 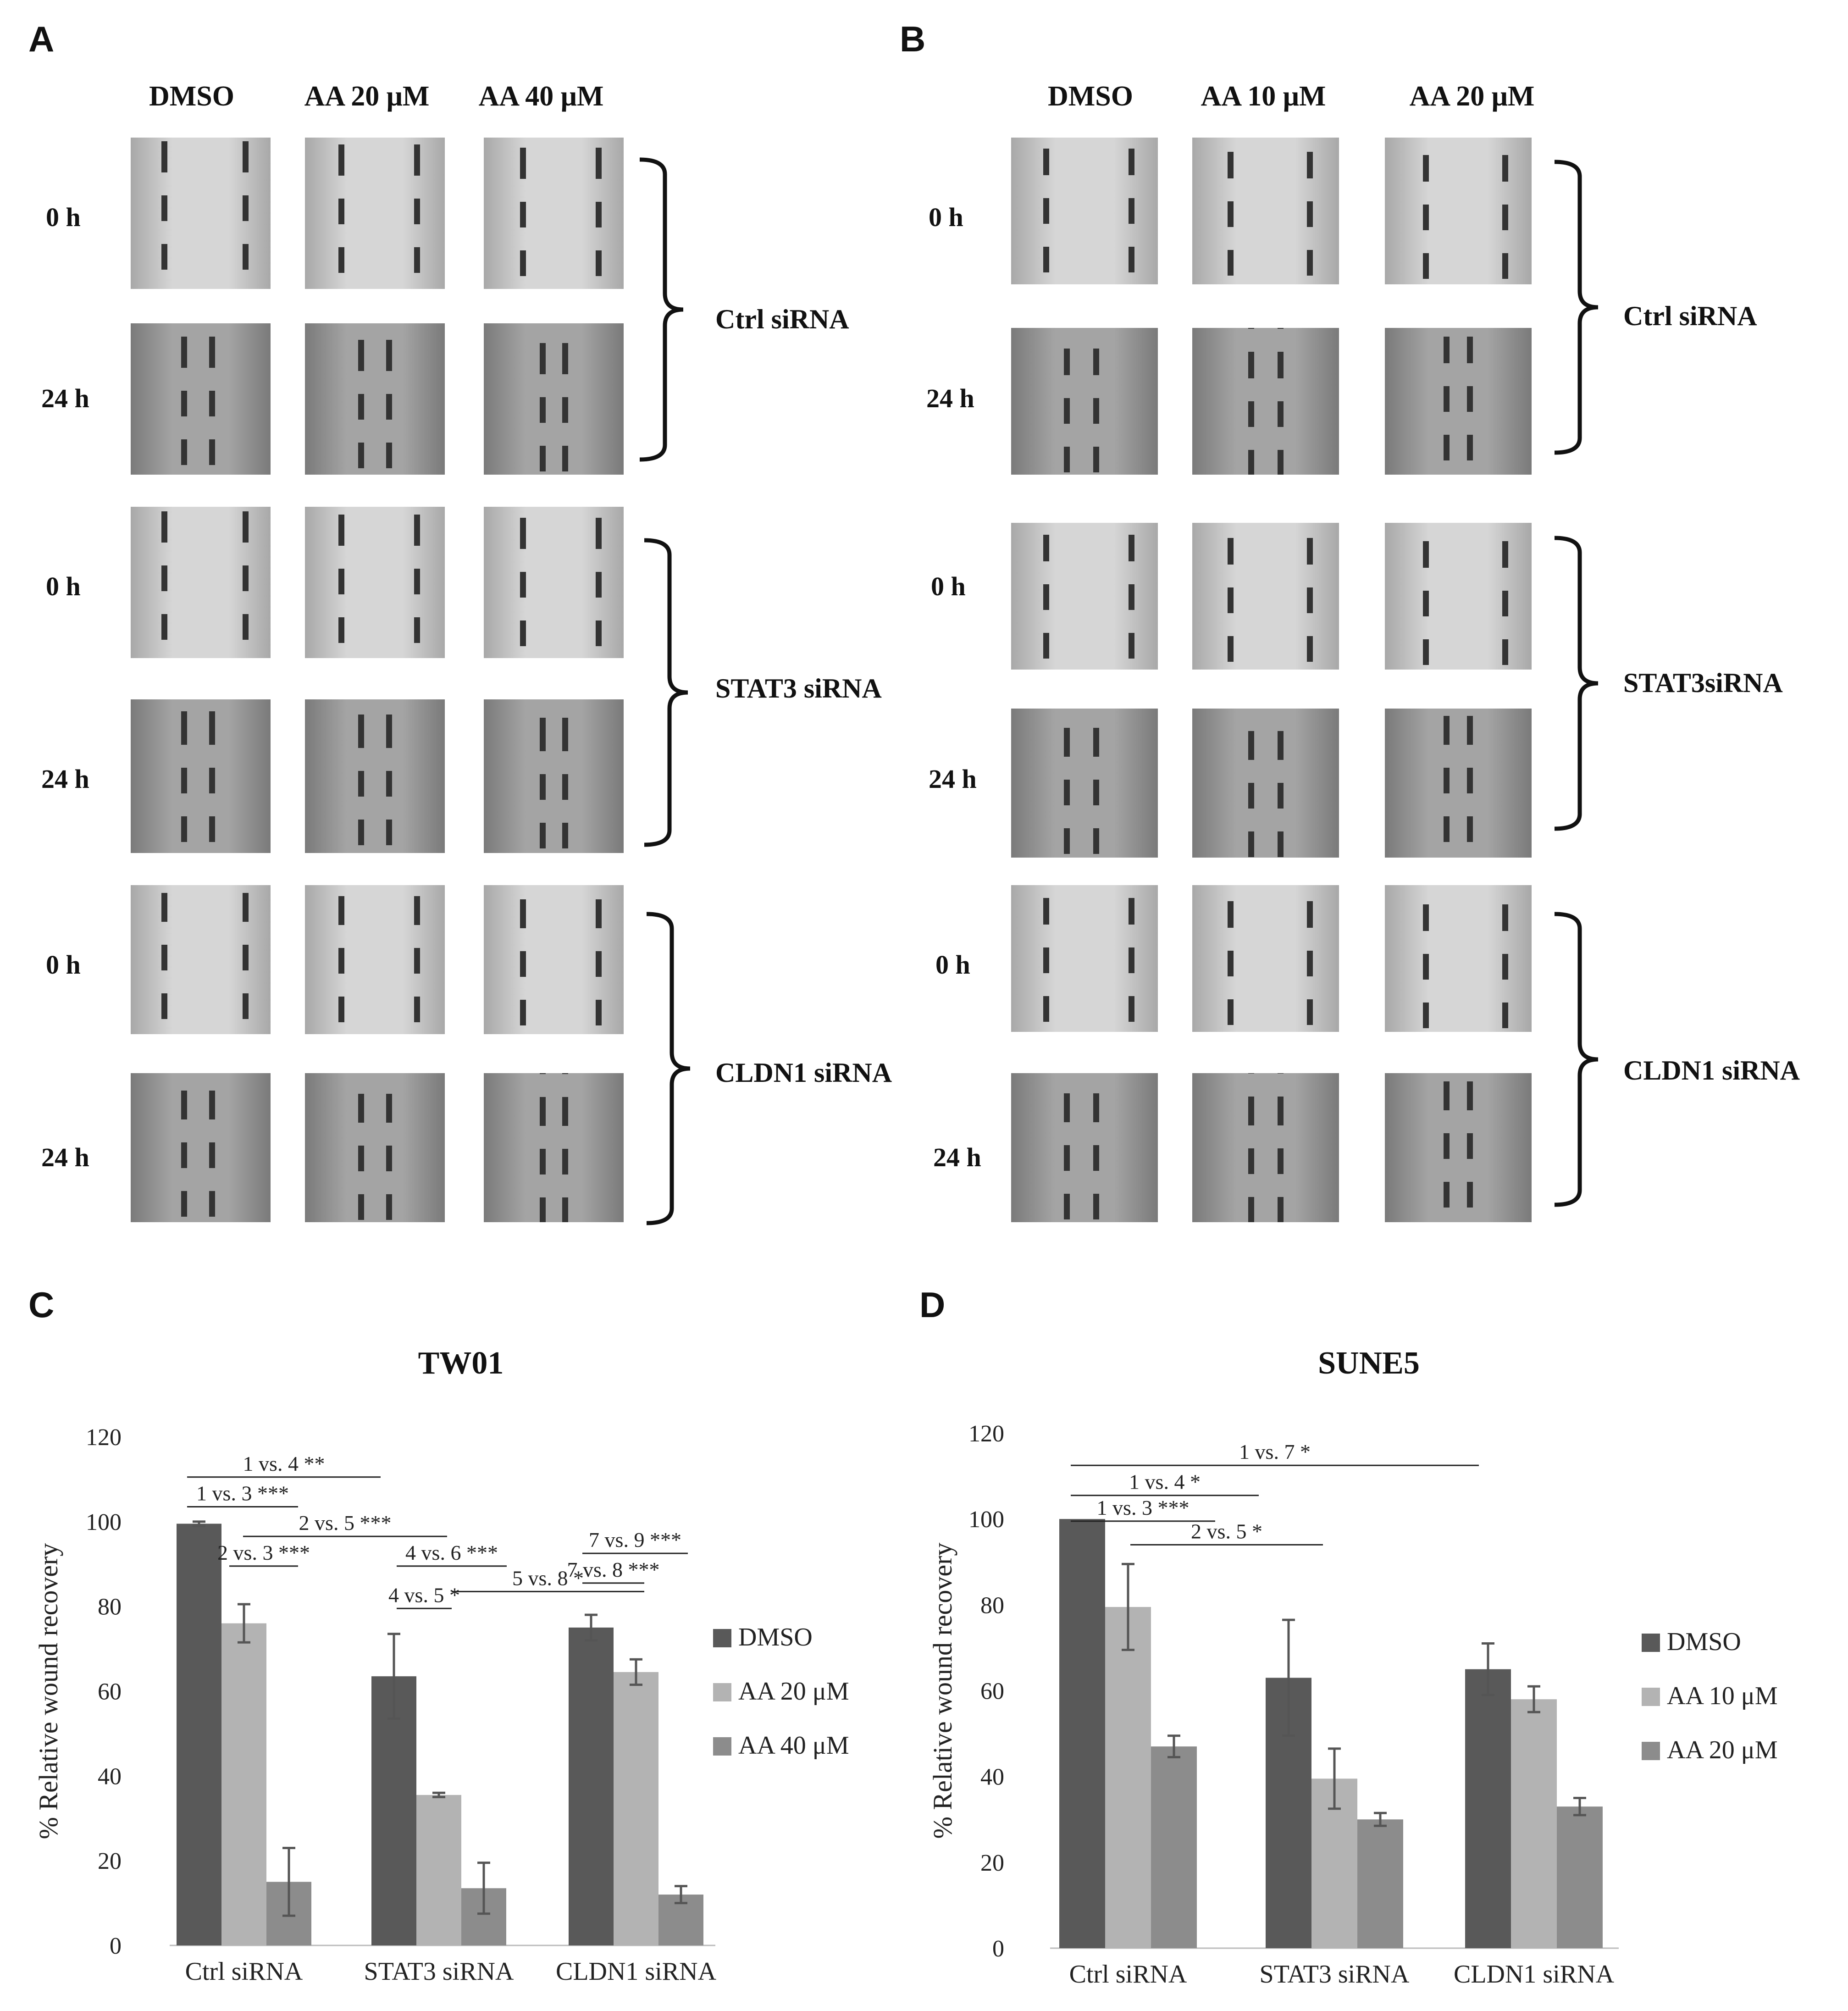 What do you see at coordinates (998, 1949) in the screenshot?
I see `y-tick-label: 0` at bounding box center [998, 1949].